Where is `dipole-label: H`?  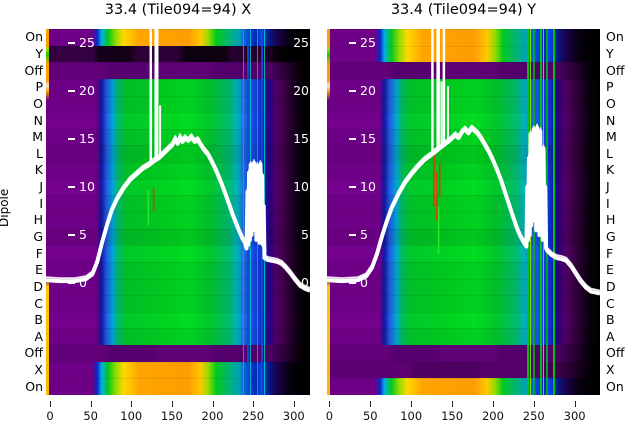
dipole-label: H is located at coordinates (38, 220).